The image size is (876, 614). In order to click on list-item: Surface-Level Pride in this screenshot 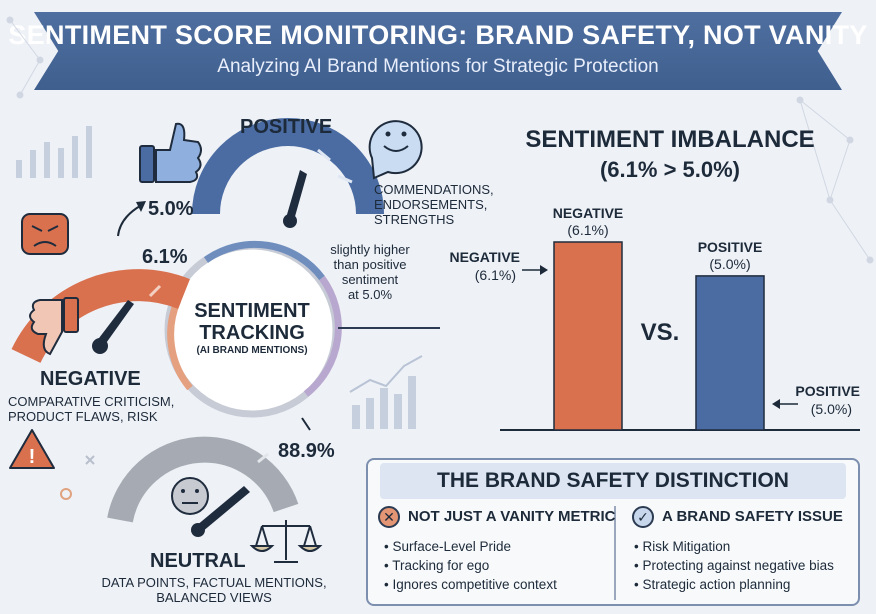, I will do `click(470, 546)`.